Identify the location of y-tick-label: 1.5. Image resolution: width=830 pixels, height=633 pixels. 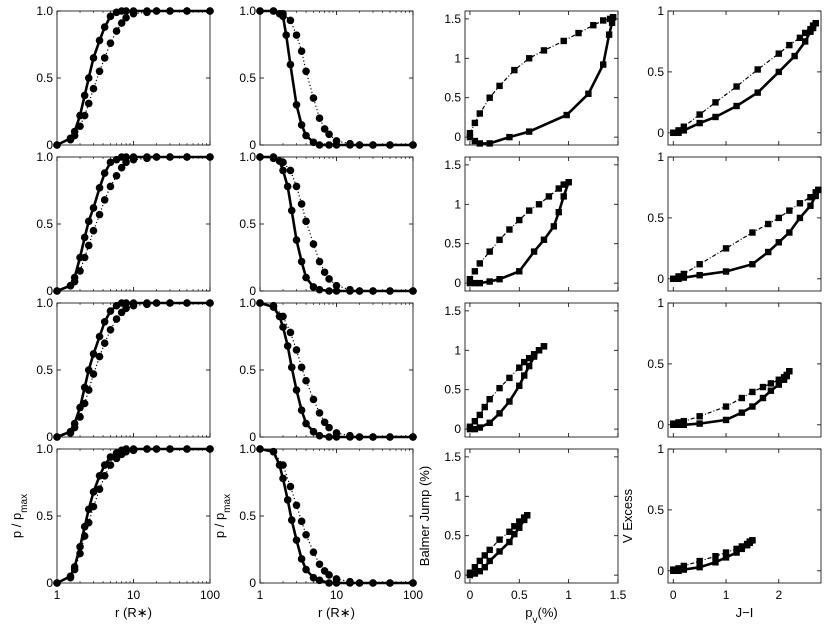
(452, 165).